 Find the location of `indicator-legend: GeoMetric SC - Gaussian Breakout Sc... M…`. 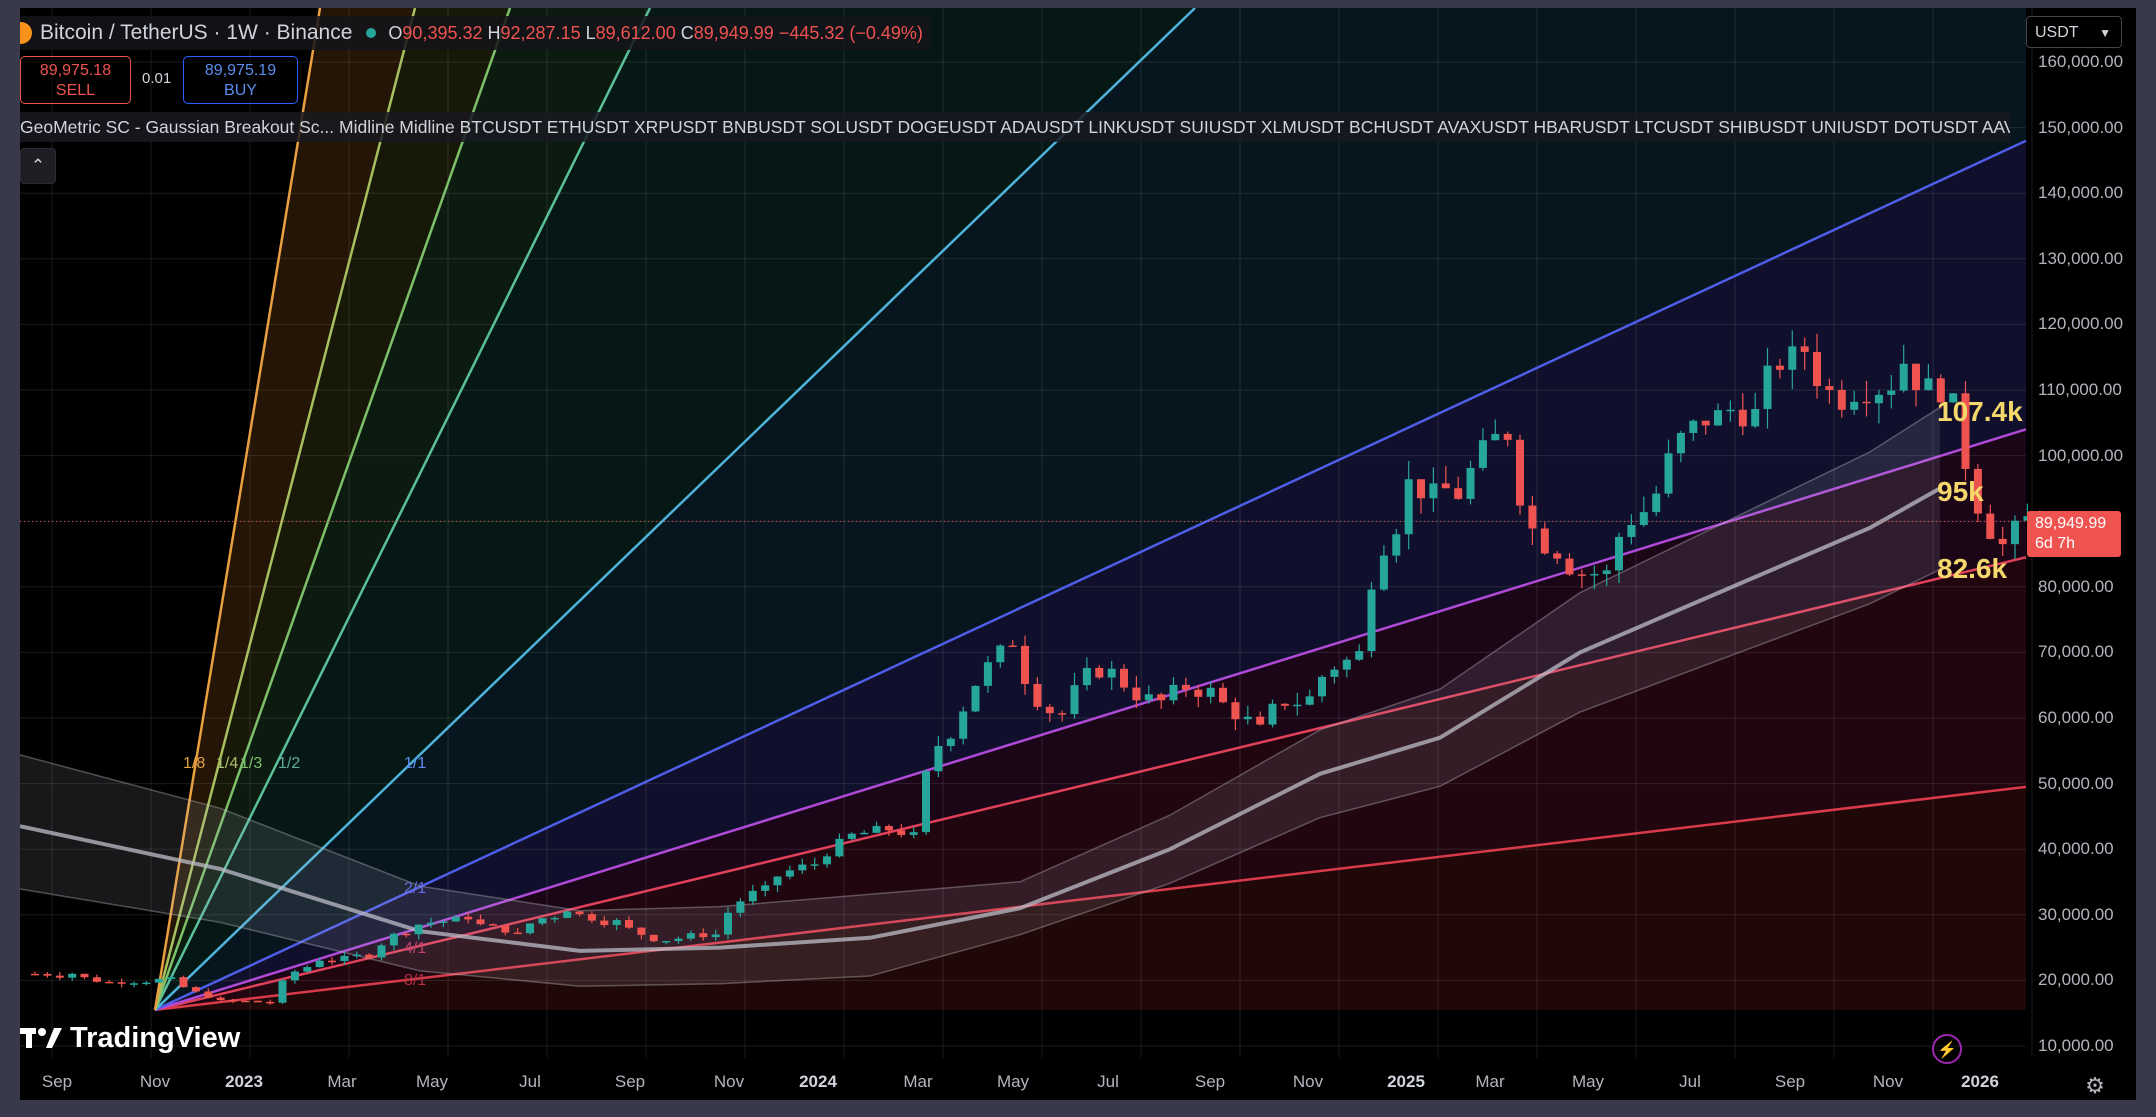

indicator-legend: GeoMetric SC - Gaussian Breakout Sc... M… is located at coordinates (1015, 127).